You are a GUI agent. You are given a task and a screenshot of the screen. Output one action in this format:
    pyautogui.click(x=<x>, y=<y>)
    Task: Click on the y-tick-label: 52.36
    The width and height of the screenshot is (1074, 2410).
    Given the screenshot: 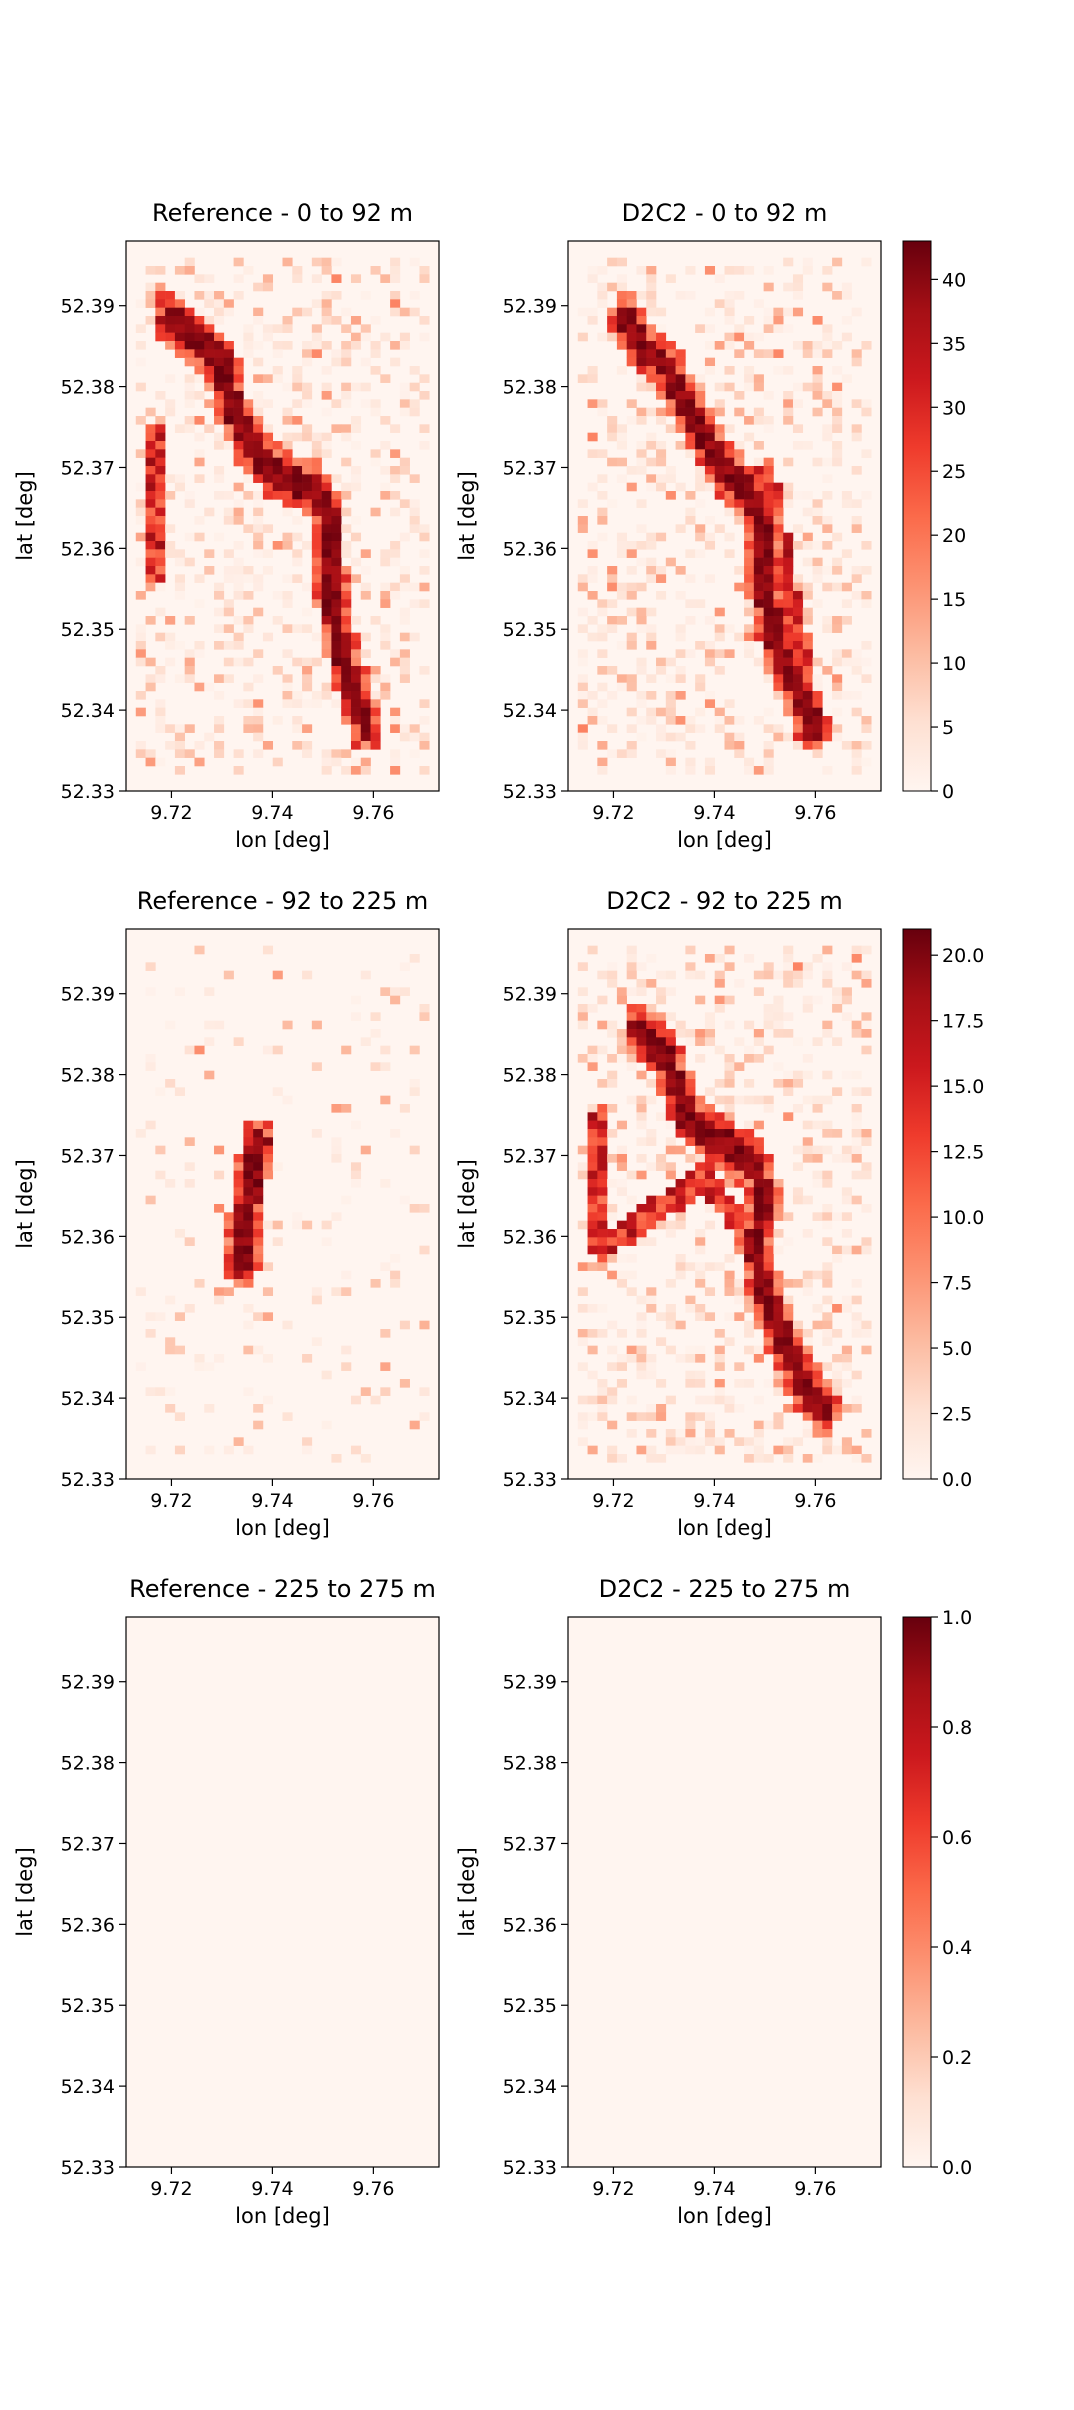 What is the action you would take?
    pyautogui.click(x=88, y=549)
    